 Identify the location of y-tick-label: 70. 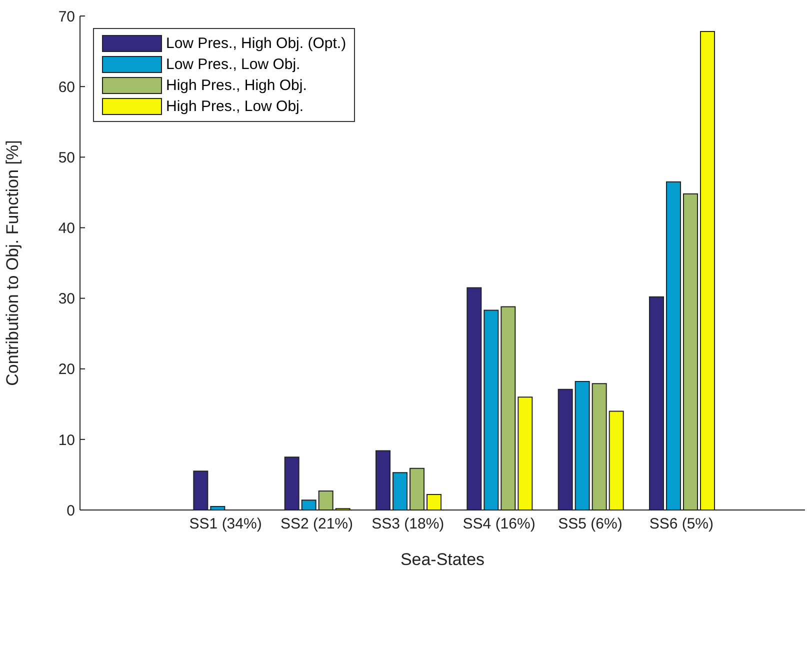
(66, 17).